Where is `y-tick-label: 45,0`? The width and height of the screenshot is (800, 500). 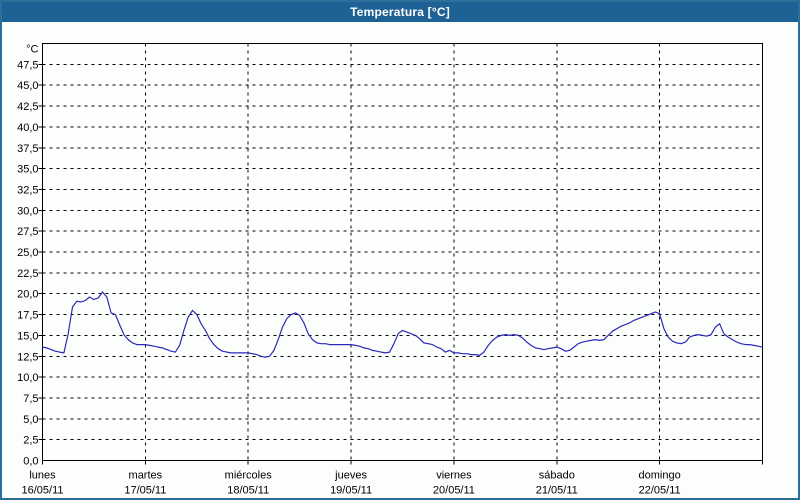 y-tick-label: 45,0 is located at coordinates (27, 86).